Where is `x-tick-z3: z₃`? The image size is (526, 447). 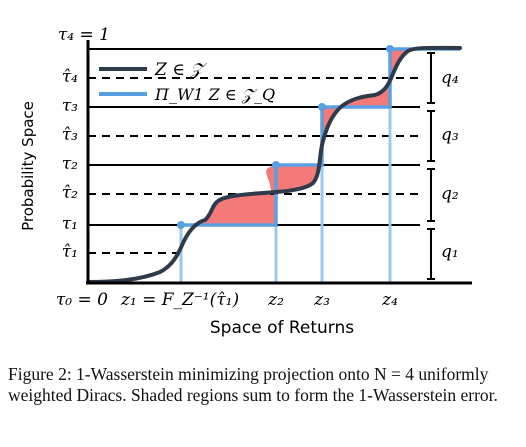
x-tick-z3: z₃ is located at coordinates (321, 300).